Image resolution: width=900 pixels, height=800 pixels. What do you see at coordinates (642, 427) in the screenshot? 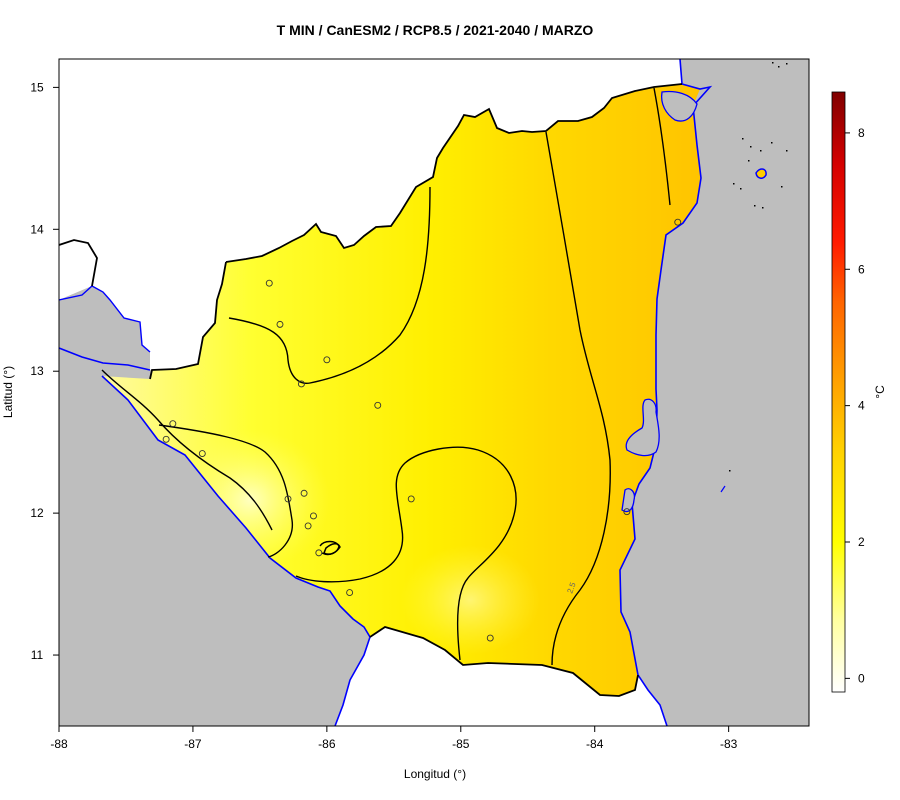
I see `coastal-lagoon` at bounding box center [642, 427].